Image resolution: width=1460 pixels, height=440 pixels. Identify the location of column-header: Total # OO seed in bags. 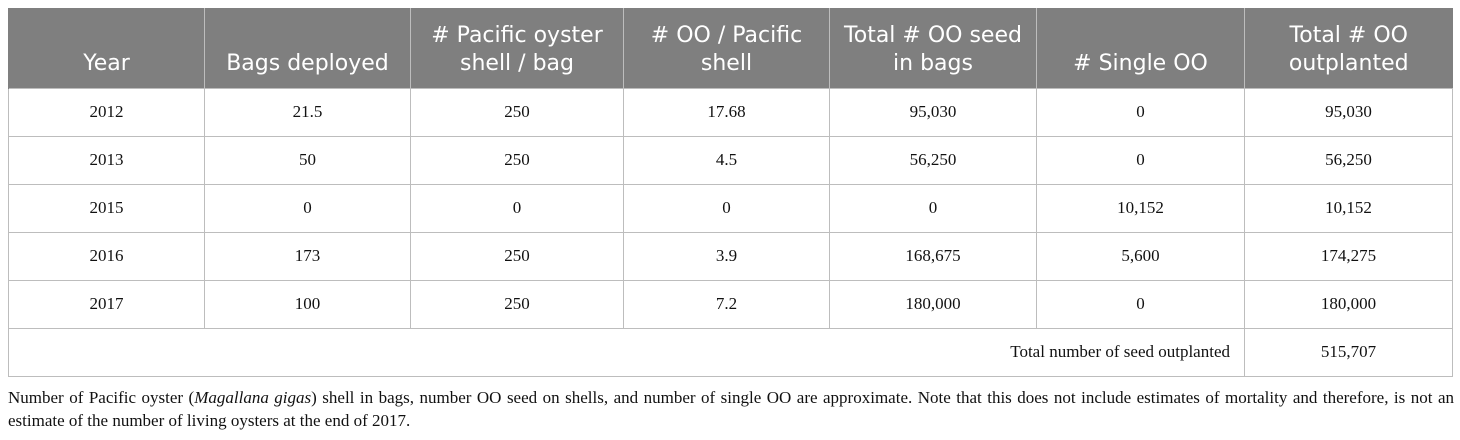
(933, 48).